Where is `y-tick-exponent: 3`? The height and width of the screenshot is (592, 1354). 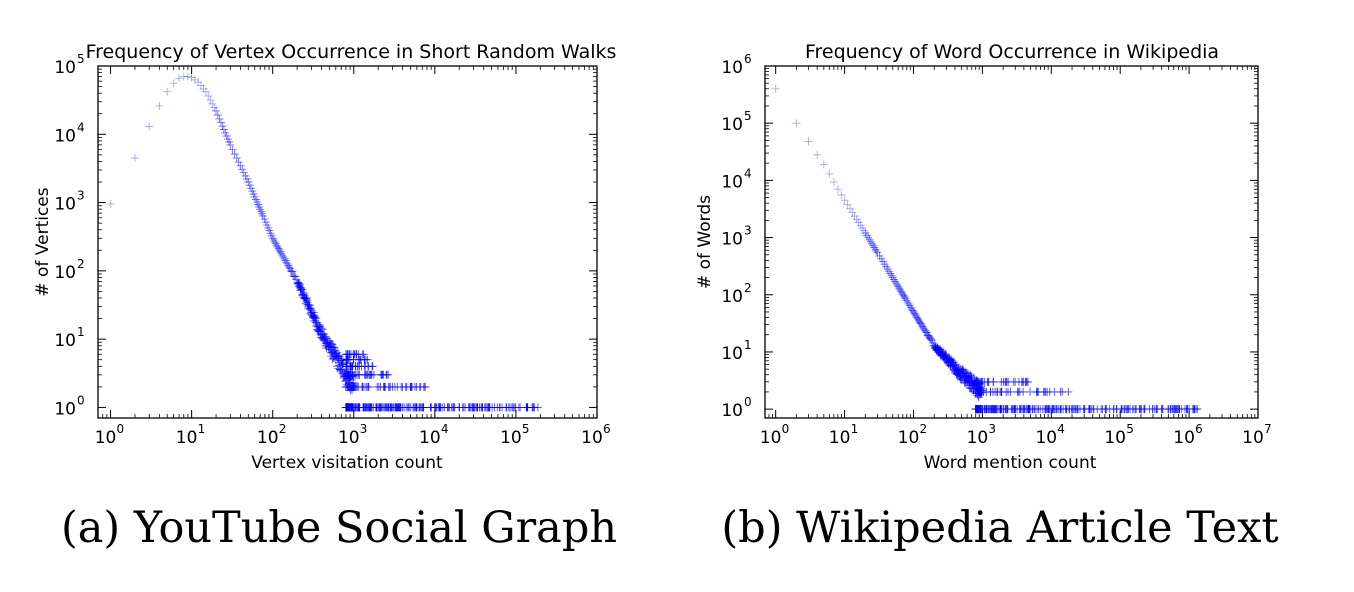 y-tick-exponent: 3 is located at coordinates (748, 231).